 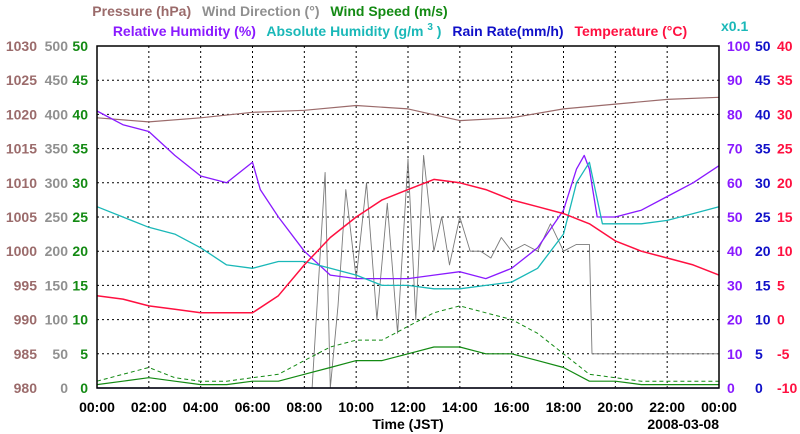 What do you see at coordinates (763, 320) in the screenshot?
I see `tick-label-rain-rate: 10` at bounding box center [763, 320].